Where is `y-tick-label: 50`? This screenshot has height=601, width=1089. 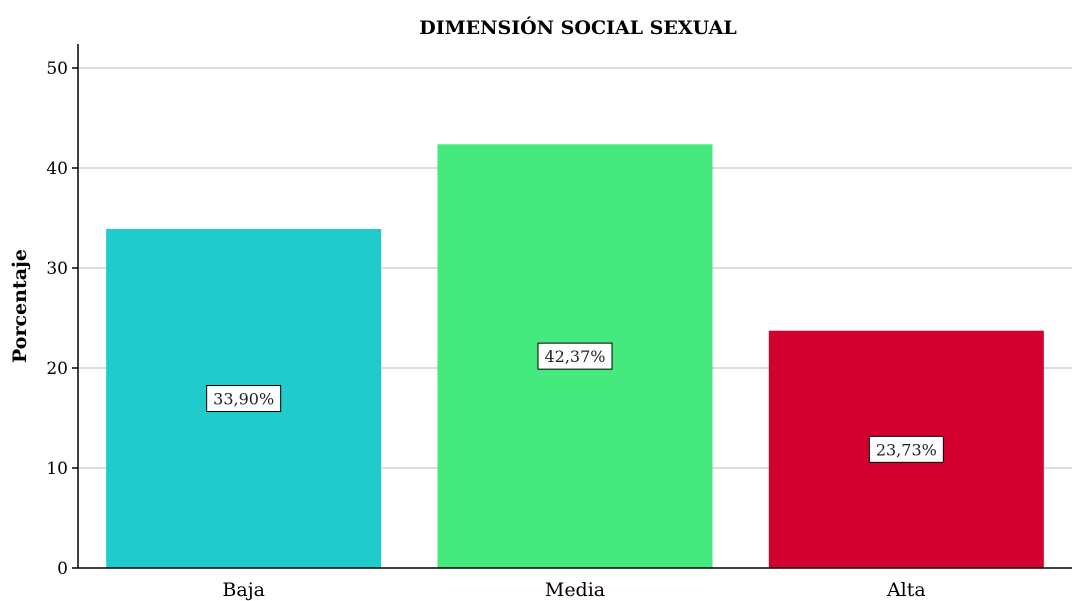 y-tick-label: 50 is located at coordinates (57, 69).